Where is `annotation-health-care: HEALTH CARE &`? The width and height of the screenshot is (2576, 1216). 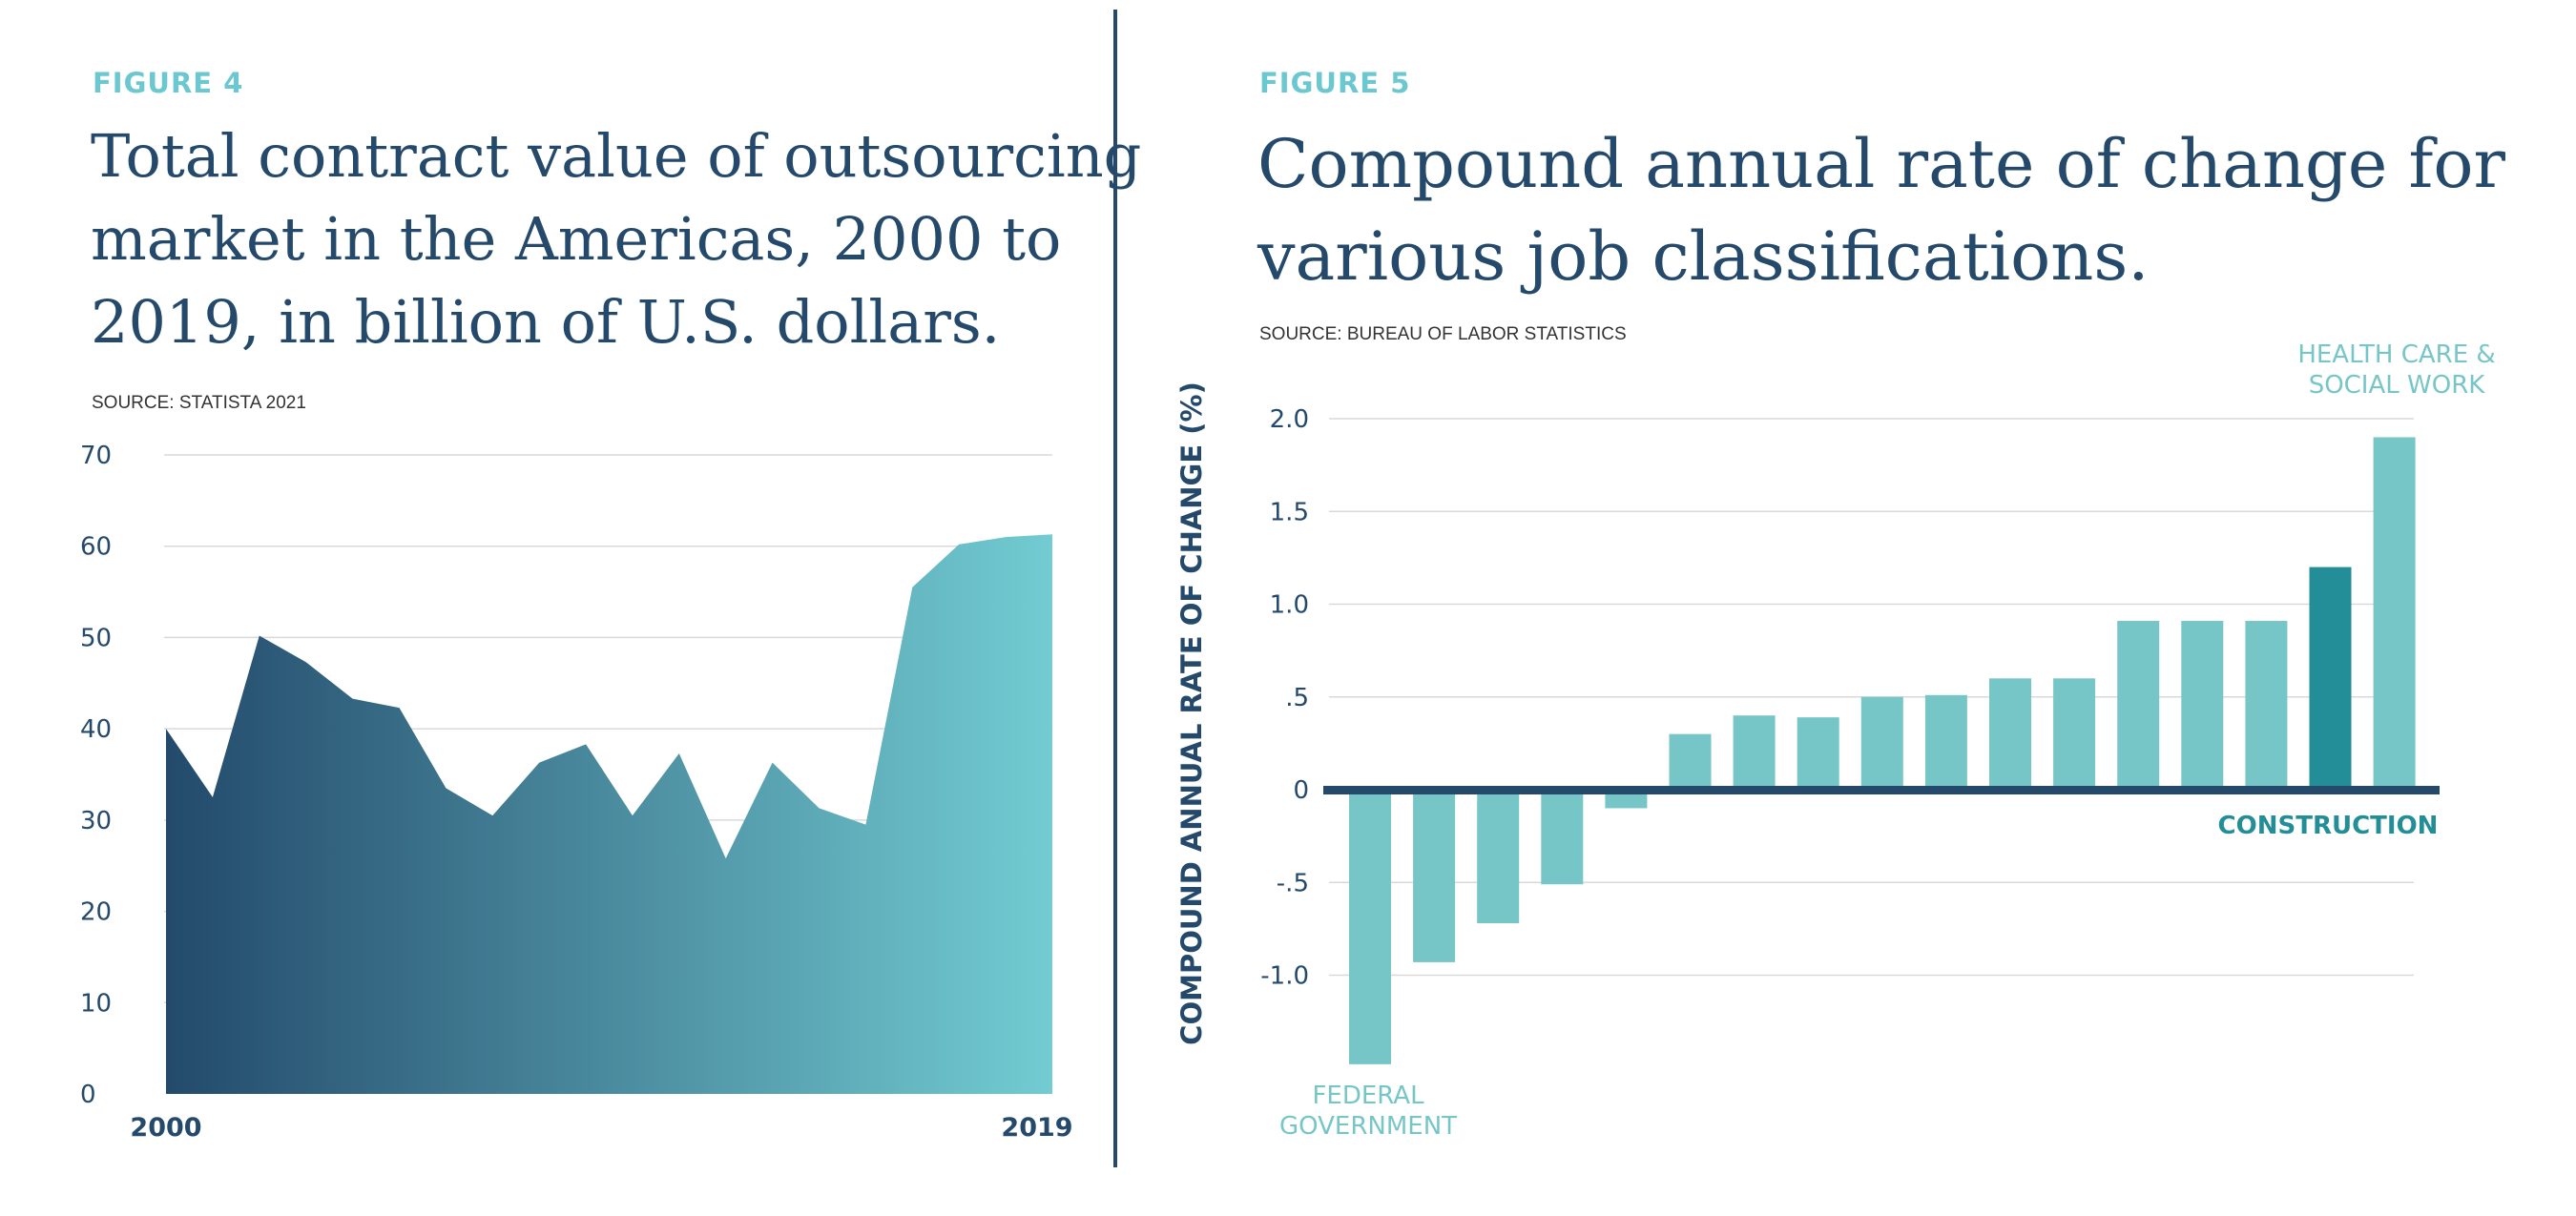 annotation-health-care: HEALTH CARE & is located at coordinates (2396, 355).